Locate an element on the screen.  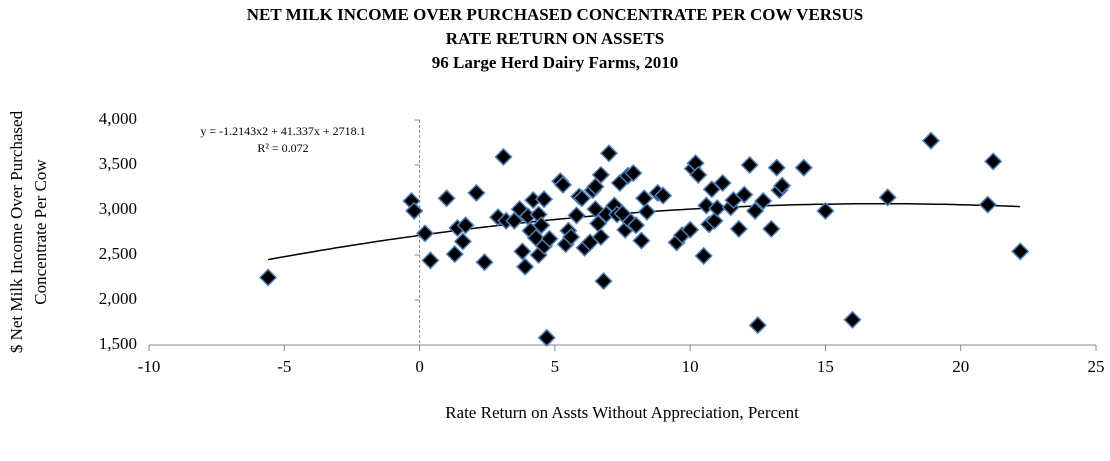
x-tick-label: 0 is located at coordinates (419, 366).